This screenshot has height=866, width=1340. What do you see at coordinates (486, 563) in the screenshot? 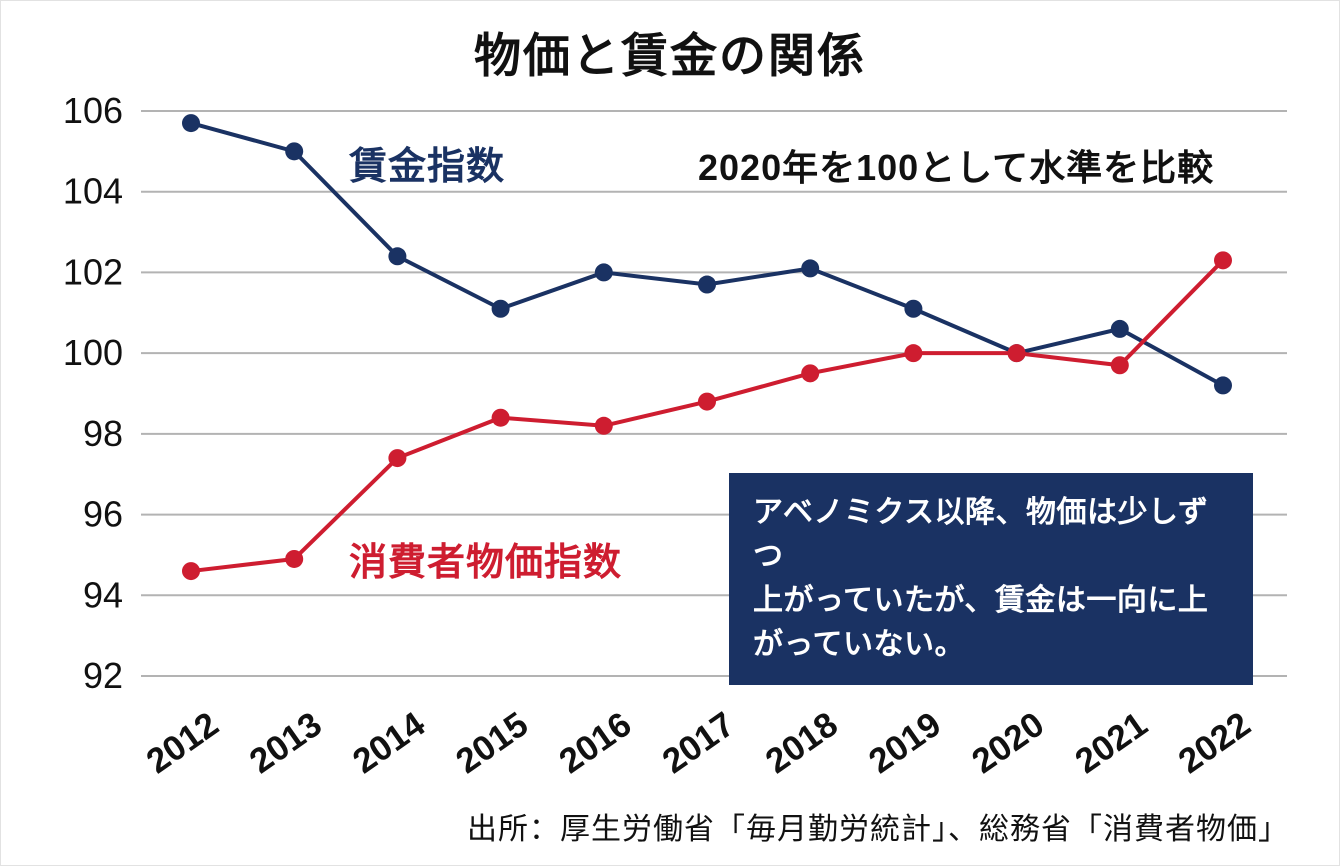
I see `cpi-series-label: 消費者物価指数` at bounding box center [486, 563].